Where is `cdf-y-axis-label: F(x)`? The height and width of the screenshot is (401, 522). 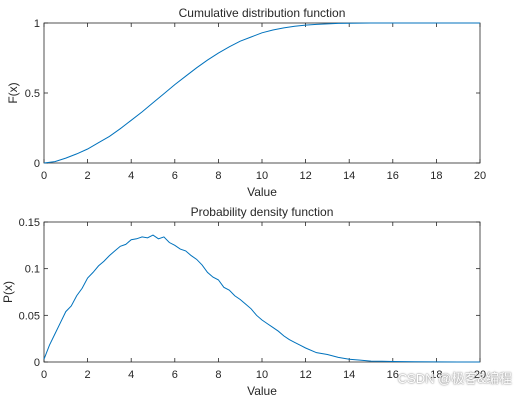 cdf-y-axis-label: F(x) is located at coordinates (13, 92).